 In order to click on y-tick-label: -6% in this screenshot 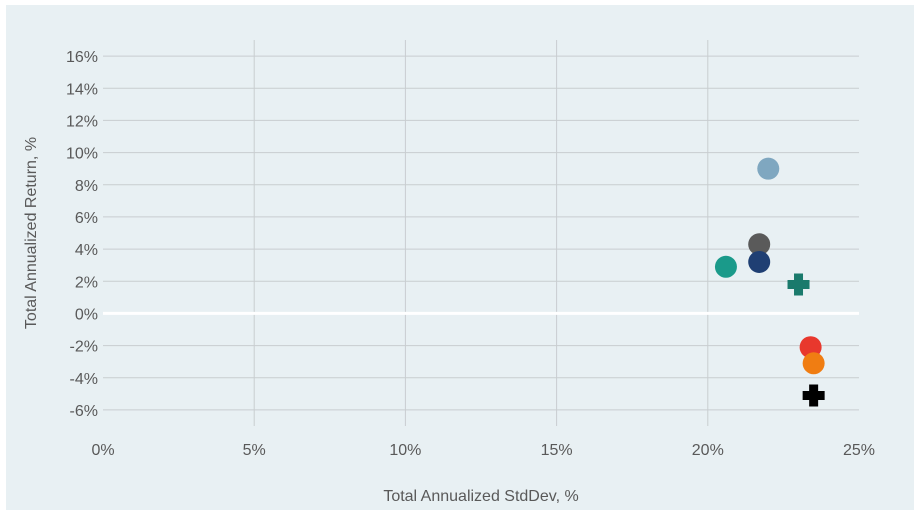, I will do `click(84, 411)`.